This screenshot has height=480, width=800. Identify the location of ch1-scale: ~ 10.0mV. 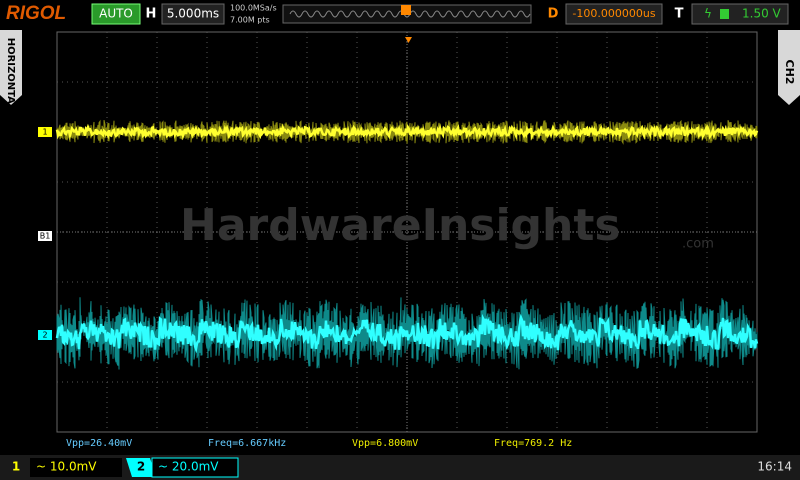
(66, 467).